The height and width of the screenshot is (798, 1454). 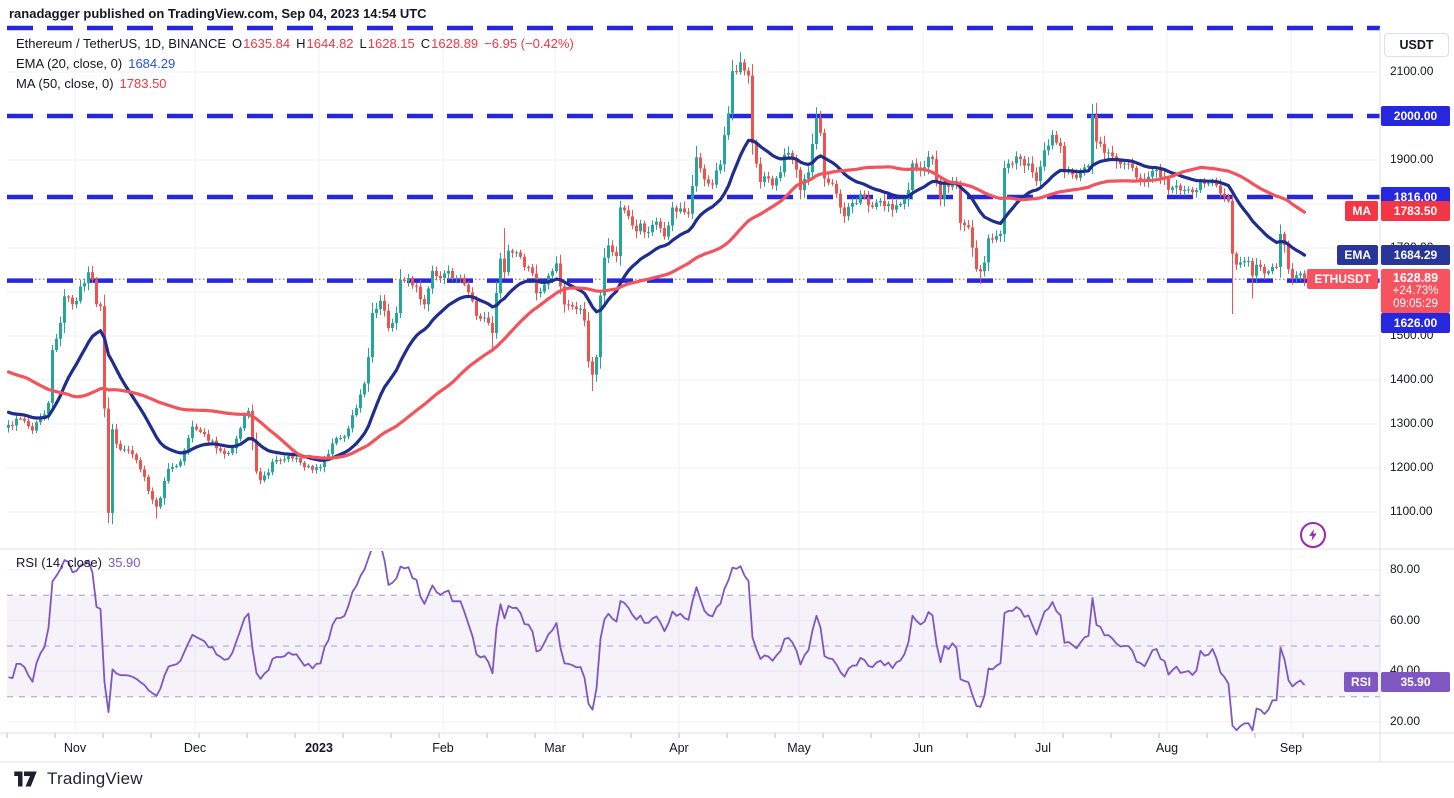 I want to click on bar-countdown: 09:05:29, so click(x=1415, y=304).